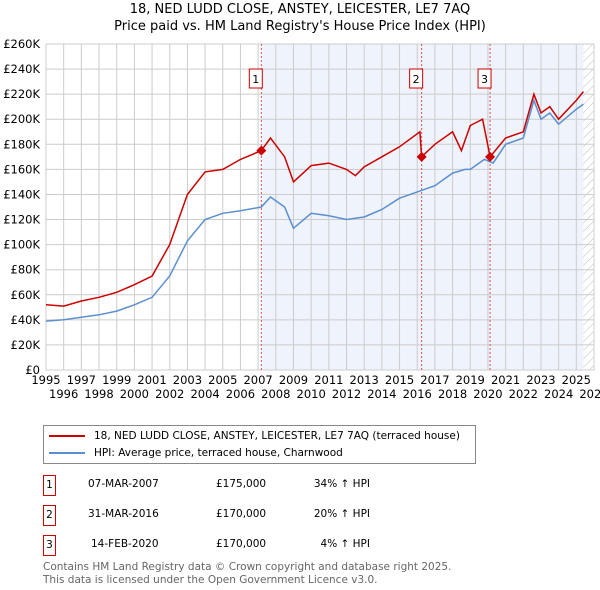  What do you see at coordinates (21, 245) in the screenshot?
I see `y-tick-label: £100K` at bounding box center [21, 245].